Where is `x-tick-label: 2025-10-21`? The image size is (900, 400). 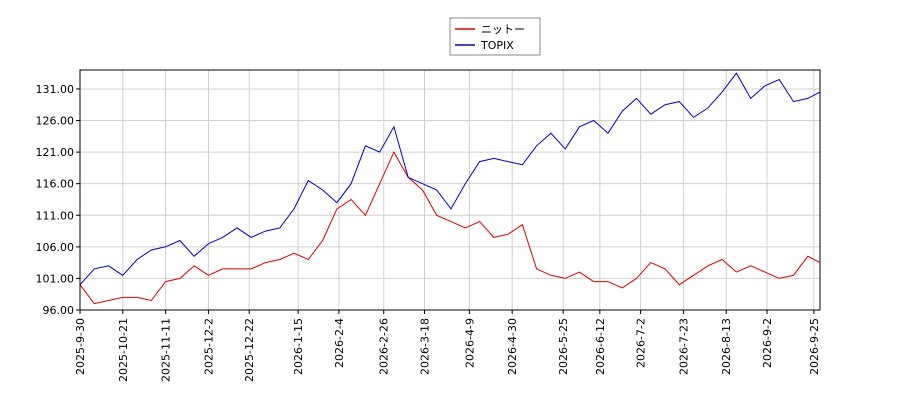 x-tick-label: 2025-10-21 is located at coordinates (123, 350).